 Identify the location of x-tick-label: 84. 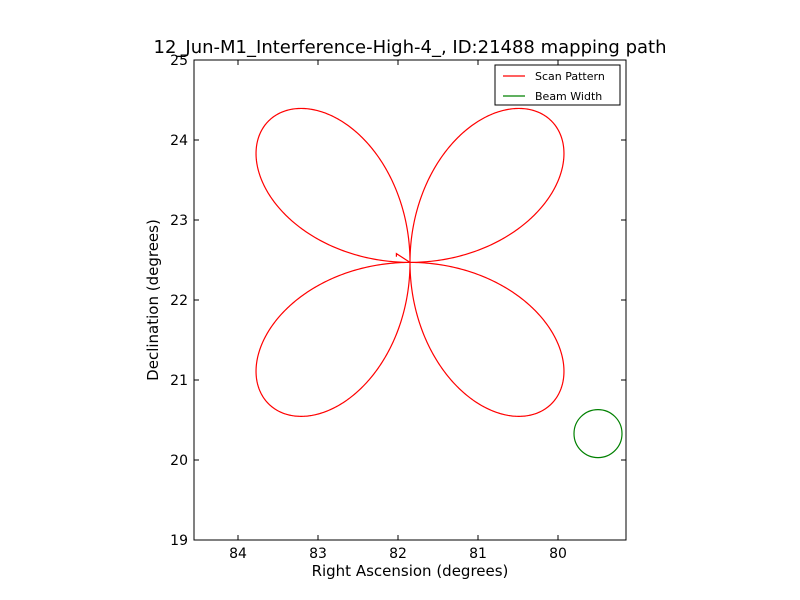
(238, 554).